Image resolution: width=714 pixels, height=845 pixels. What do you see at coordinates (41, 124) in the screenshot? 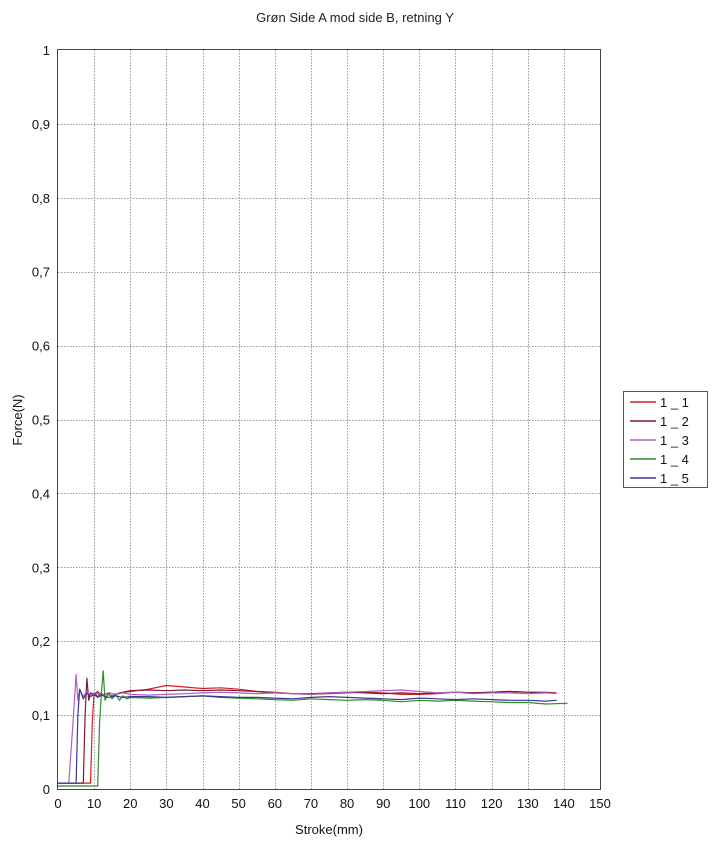
I see `y-tick-label: 0,9` at bounding box center [41, 124].